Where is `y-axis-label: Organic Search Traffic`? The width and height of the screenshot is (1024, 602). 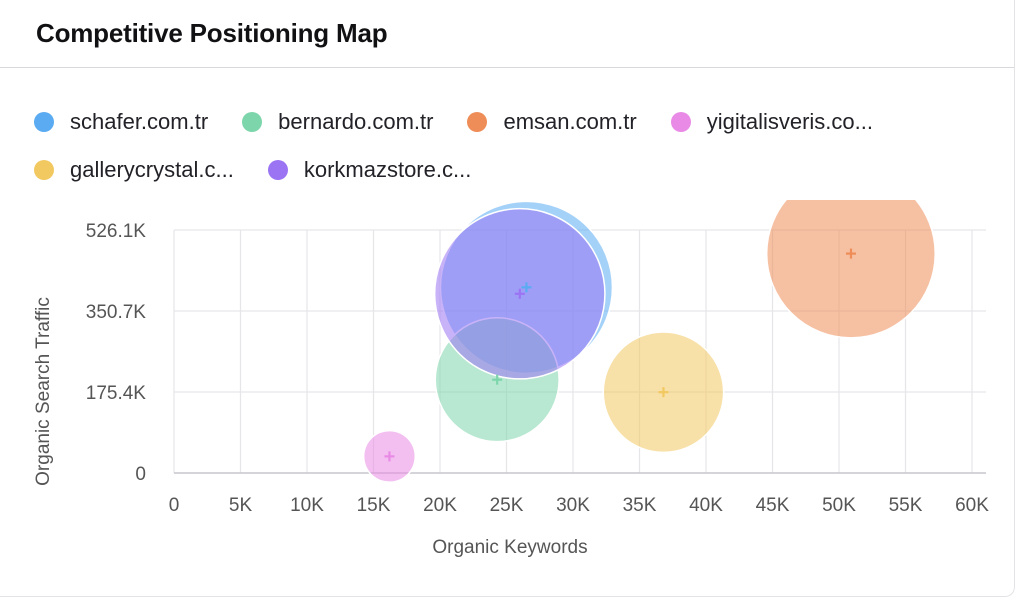 y-axis-label: Organic Search Traffic is located at coordinates (43, 391).